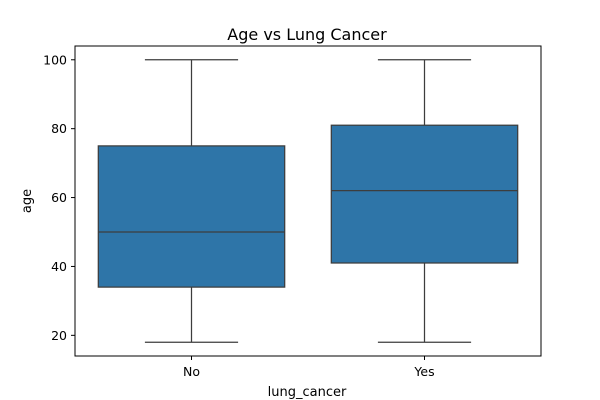  I want to click on y-tick-label: 60, so click(59, 197).